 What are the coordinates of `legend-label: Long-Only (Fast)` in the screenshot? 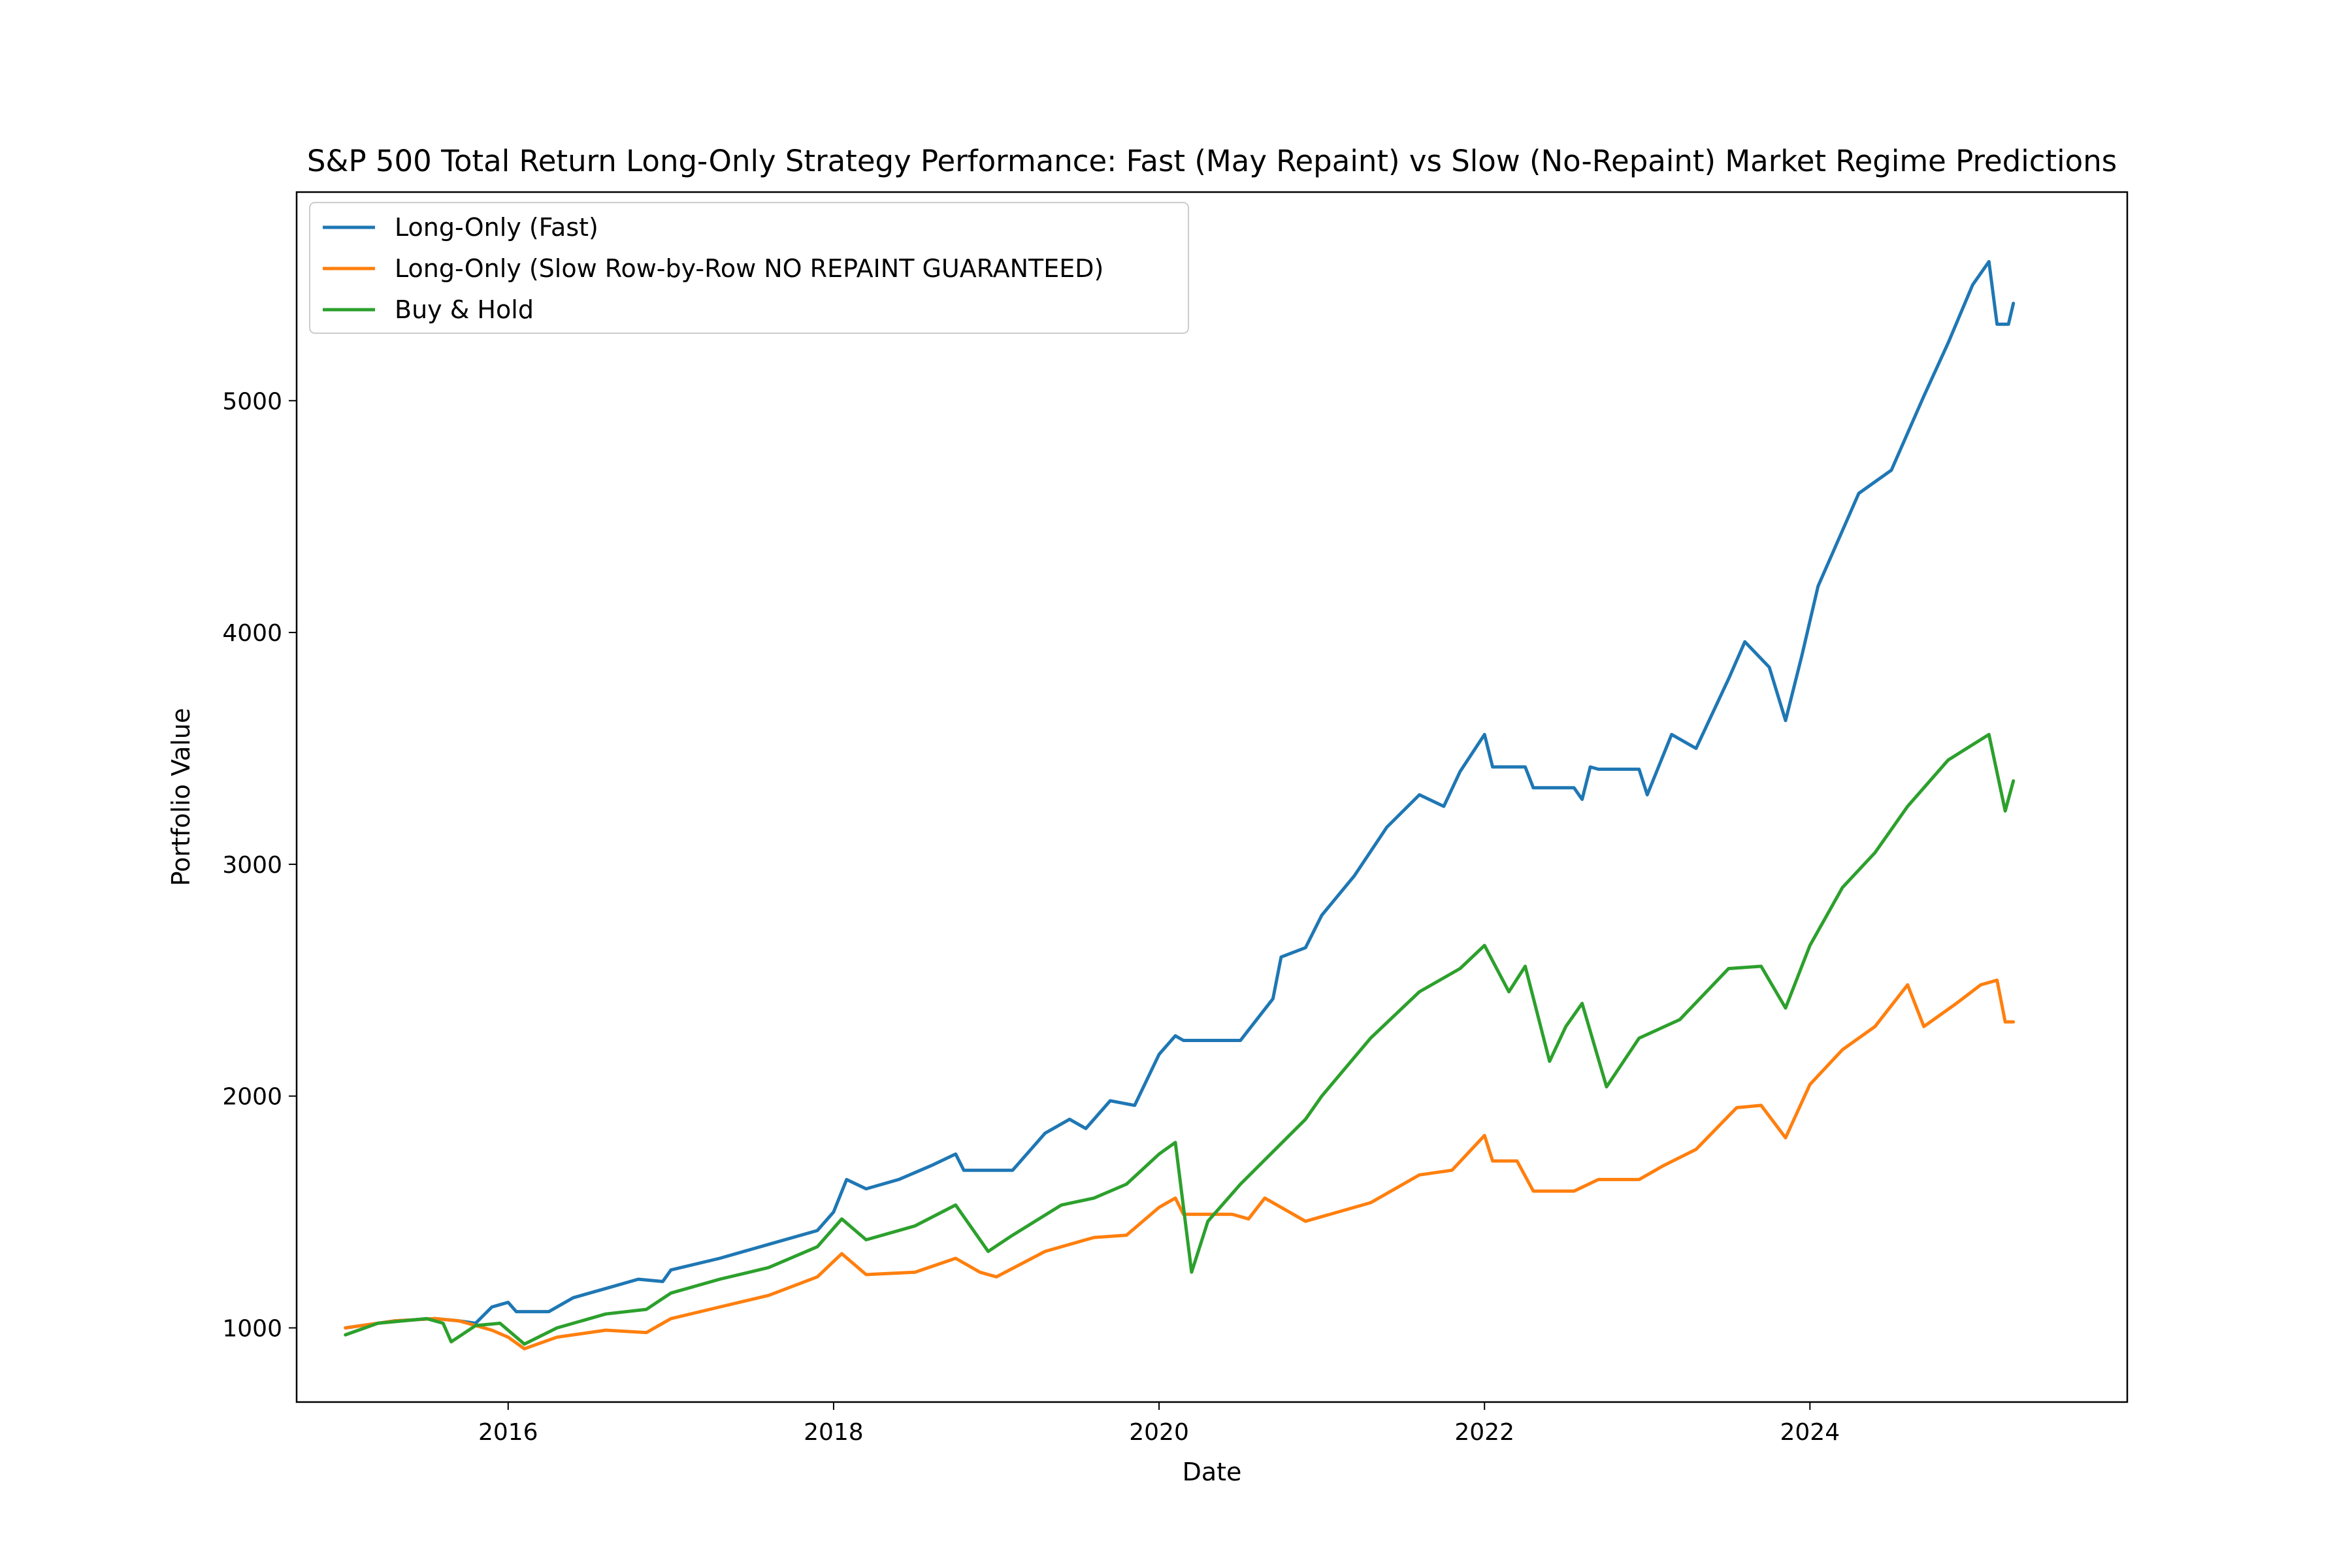 It's located at (496, 227).